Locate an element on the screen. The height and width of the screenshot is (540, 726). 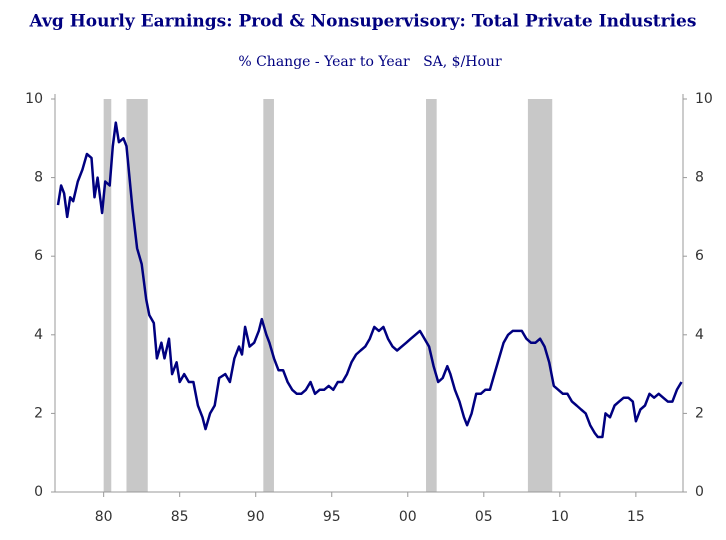
x-tick-label: 95 is located at coordinates (332, 517).